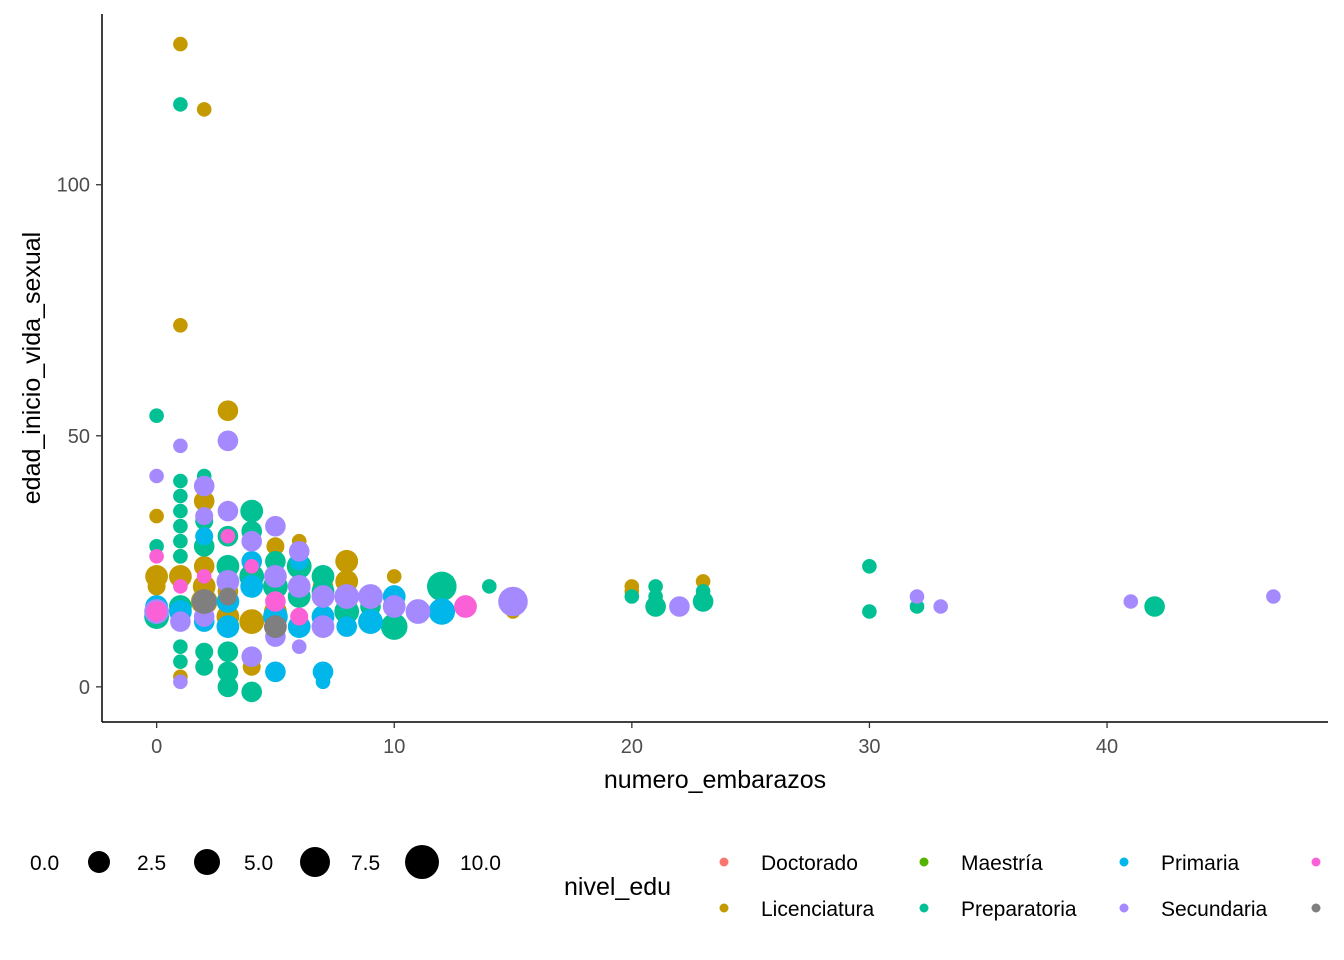  What do you see at coordinates (394, 747) in the screenshot?
I see `x-tick-label: 10` at bounding box center [394, 747].